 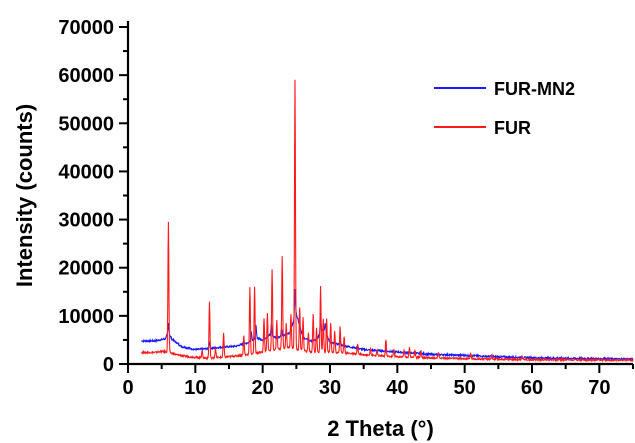 I want to click on legend: FUR-MN2 FUR, so click(x=504, y=108).